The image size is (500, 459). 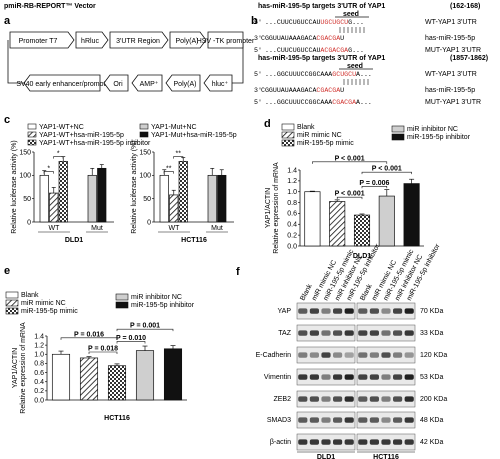 I want to click on legend-label-0: YAP1-WT+NC, so click(x=61, y=127).